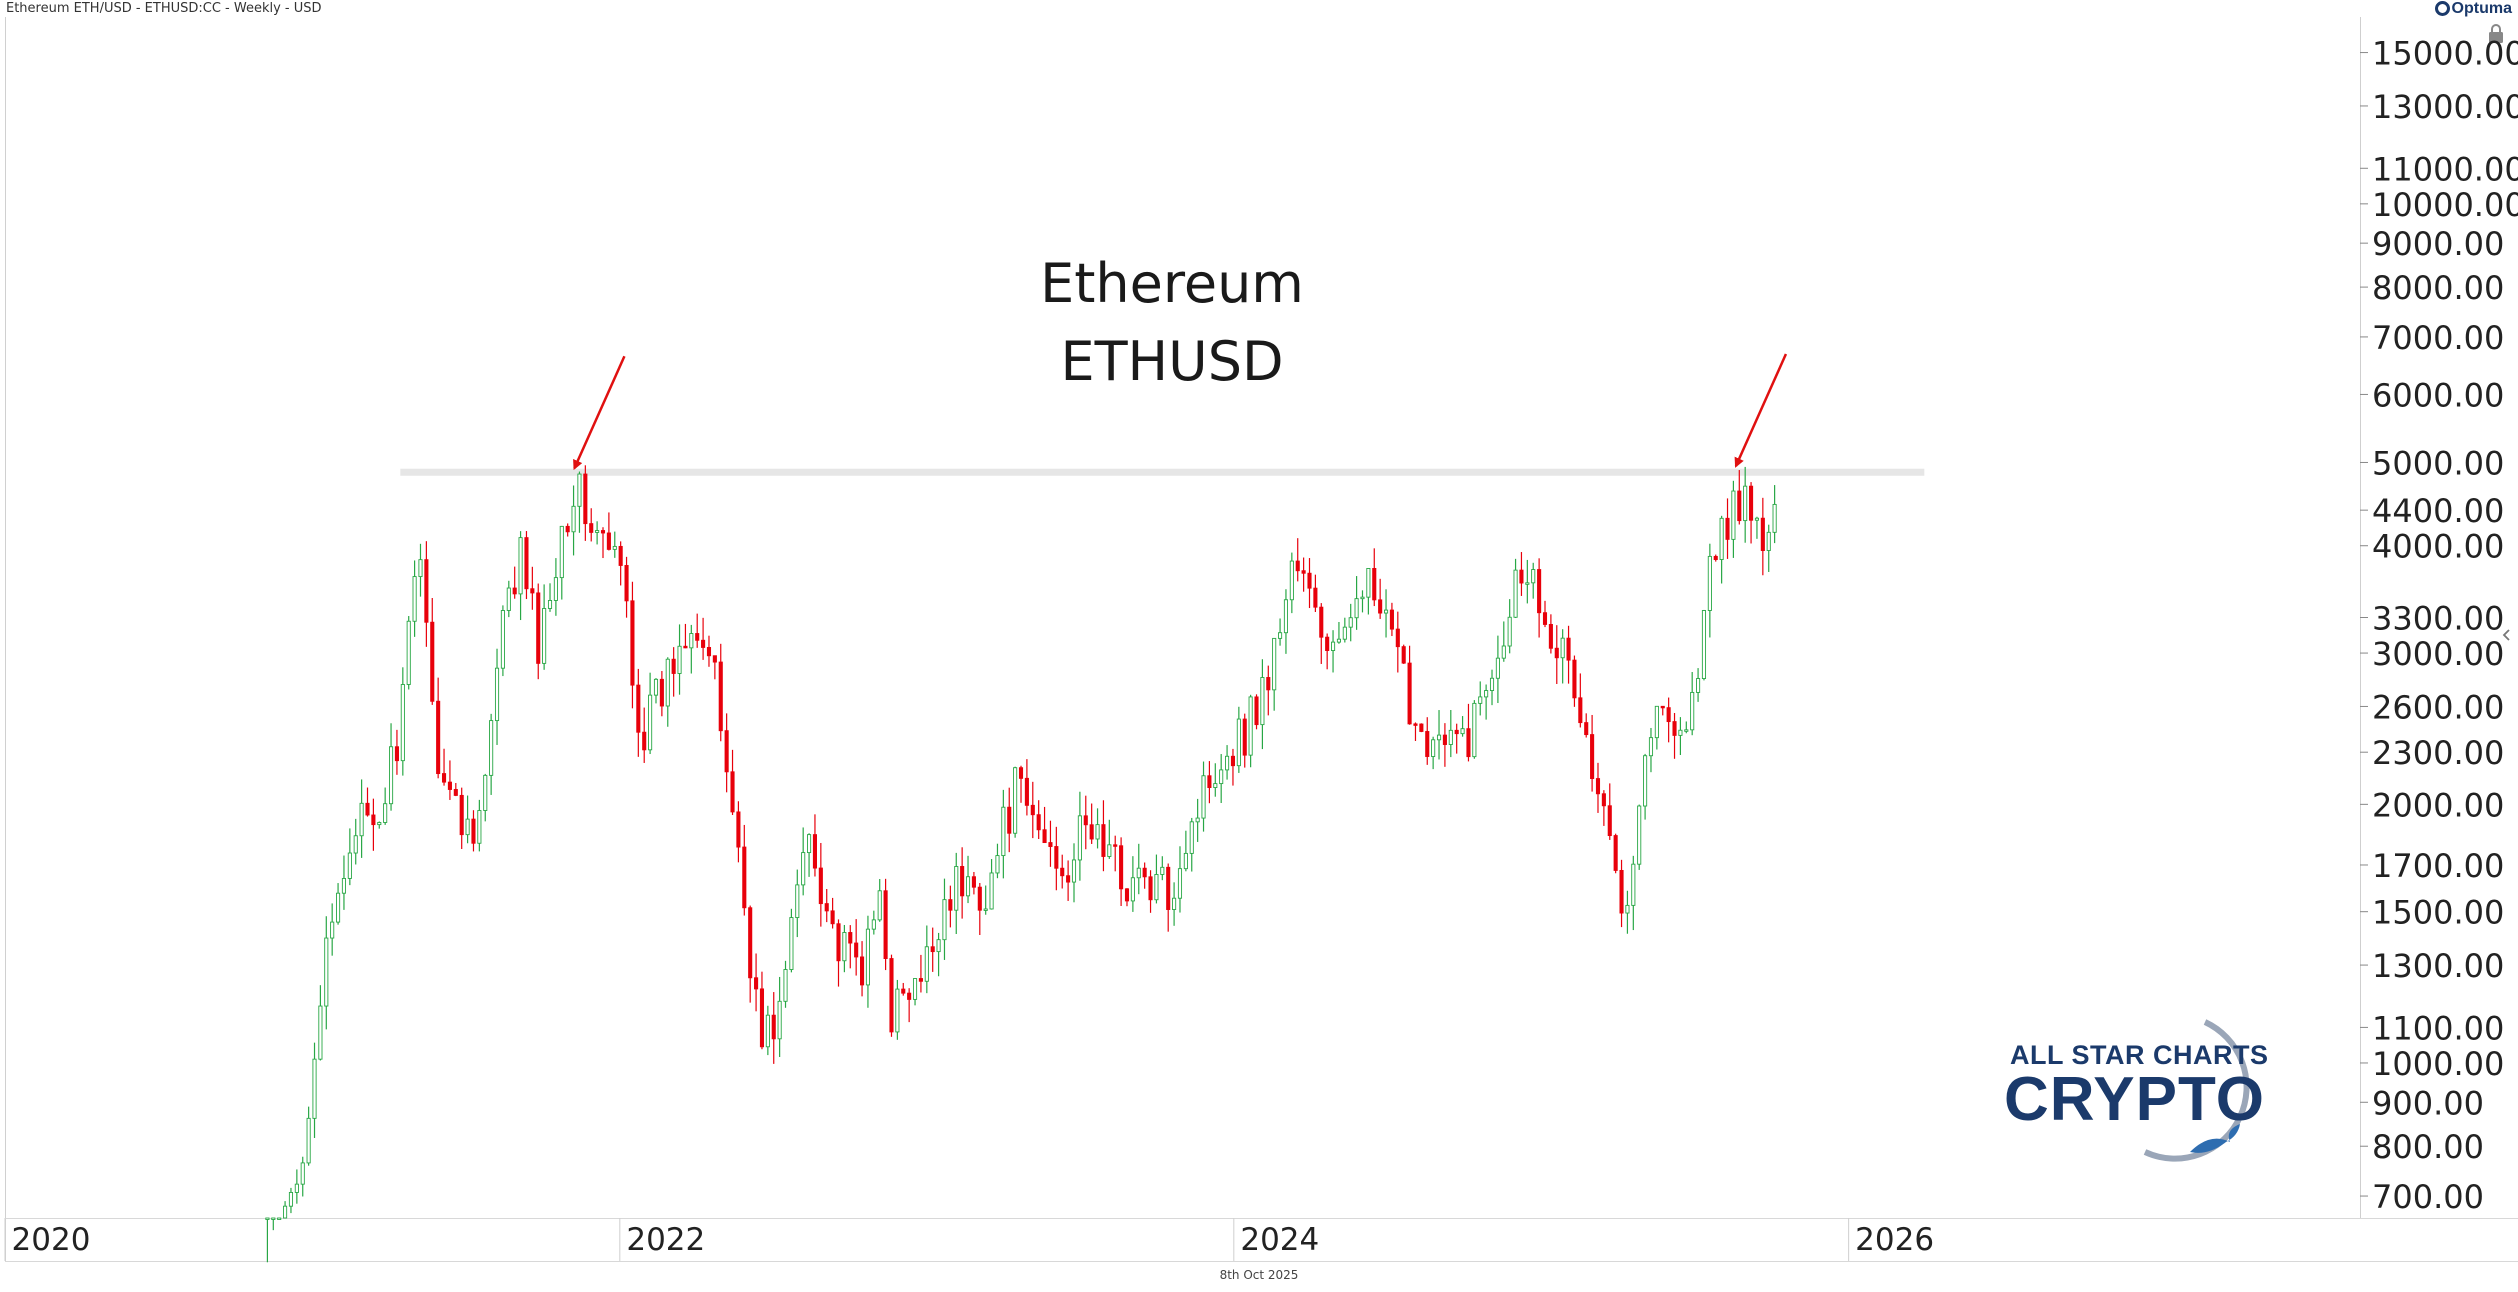  Describe the element at coordinates (1171, 361) in the screenshot. I see `chart-subtitle: ETHUSD` at that location.